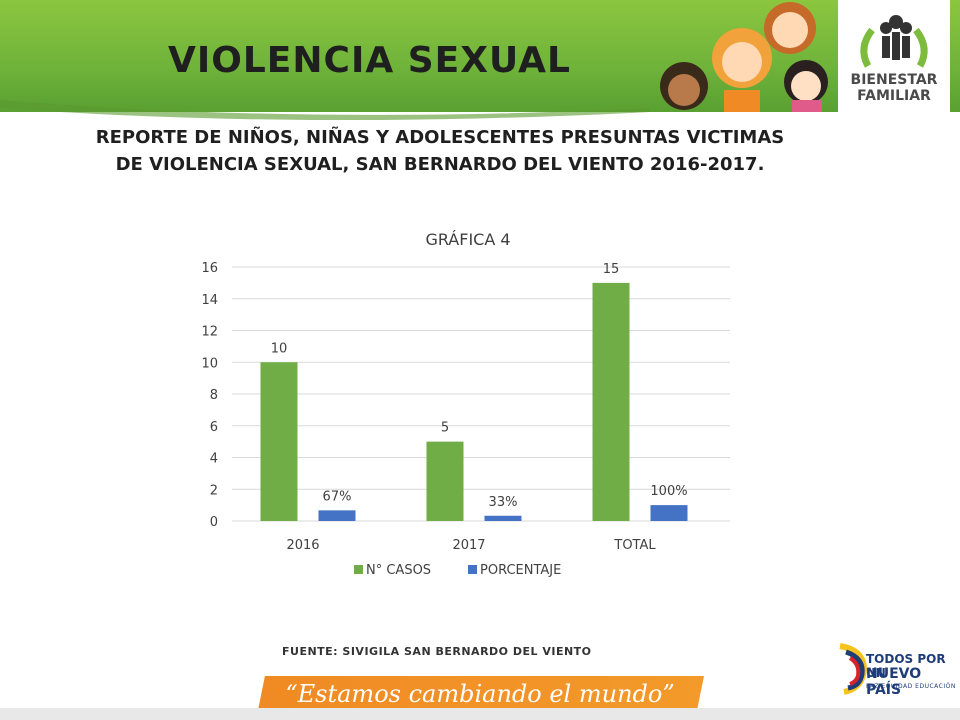 The height and width of the screenshot is (720, 960). I want to click on source-note: FUENTE: SIVIGILA SAN BERNARDO DEL VIENTO, so click(437, 651).